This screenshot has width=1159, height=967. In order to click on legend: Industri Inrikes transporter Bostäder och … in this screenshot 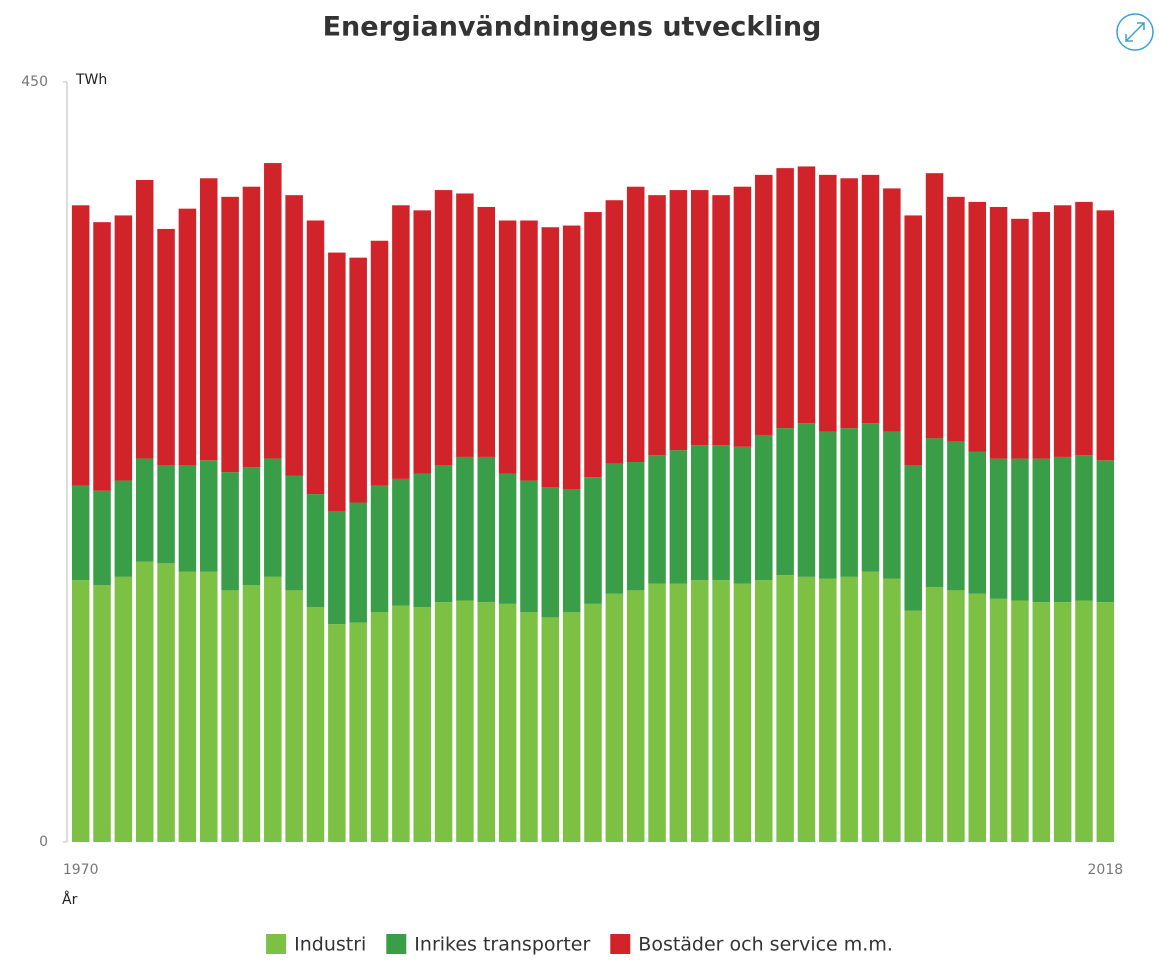, I will do `click(579, 945)`.